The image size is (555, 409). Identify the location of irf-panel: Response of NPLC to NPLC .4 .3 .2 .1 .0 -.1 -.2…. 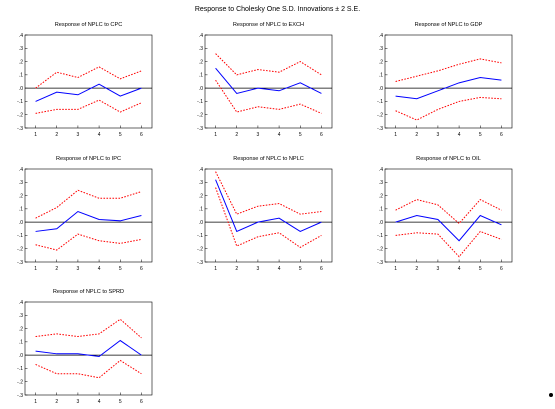
(265, 214).